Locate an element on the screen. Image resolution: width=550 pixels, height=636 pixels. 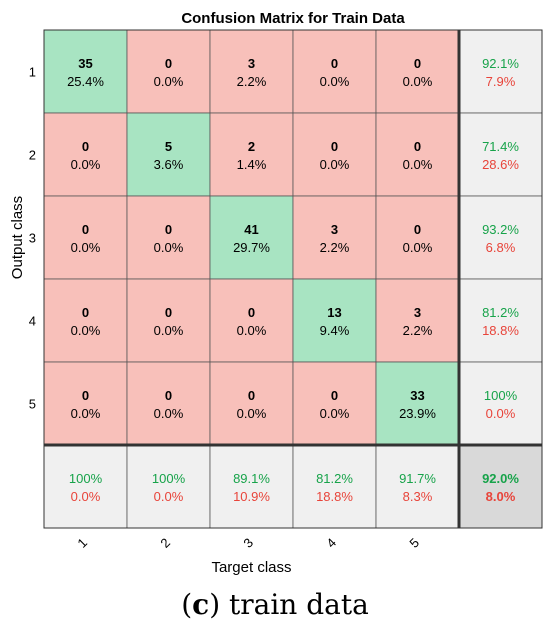
x-tick-label: 1 is located at coordinates (82, 543).